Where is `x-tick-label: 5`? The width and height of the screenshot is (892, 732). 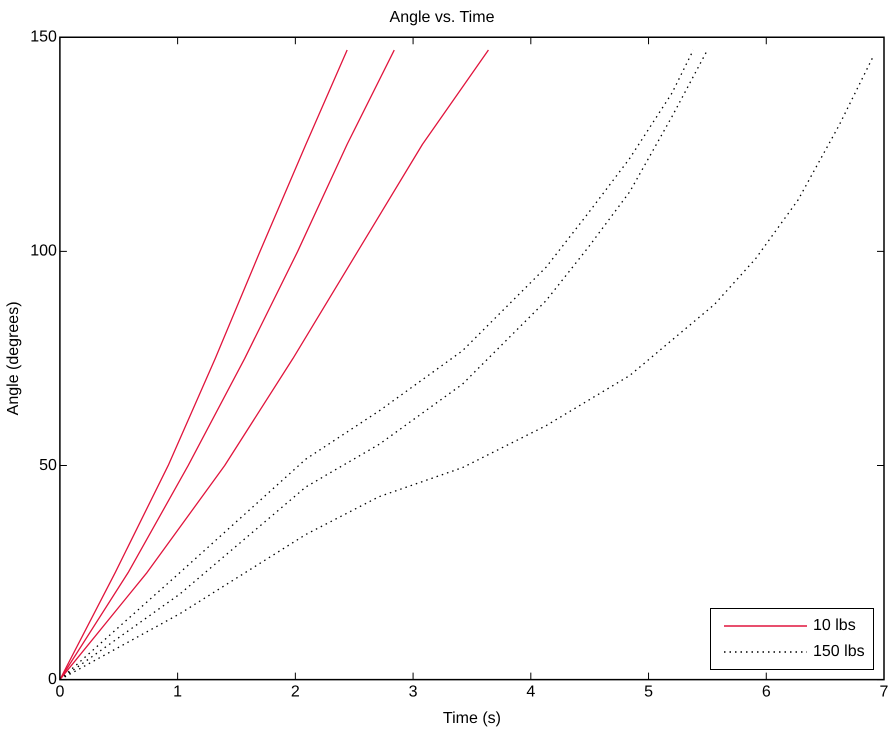 x-tick-label: 5 is located at coordinates (649, 692).